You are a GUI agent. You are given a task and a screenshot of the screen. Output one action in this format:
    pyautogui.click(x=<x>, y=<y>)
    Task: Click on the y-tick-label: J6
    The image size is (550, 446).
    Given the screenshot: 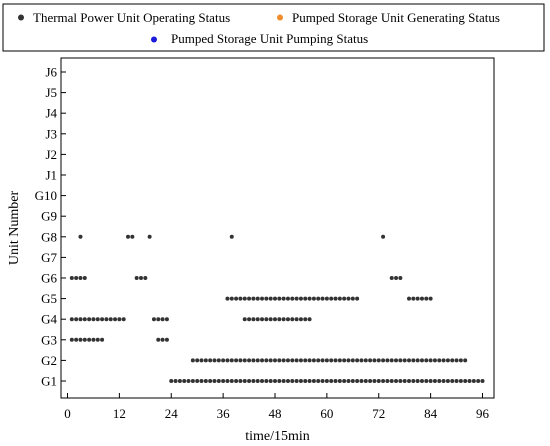 What is the action you would take?
    pyautogui.click(x=51, y=72)
    